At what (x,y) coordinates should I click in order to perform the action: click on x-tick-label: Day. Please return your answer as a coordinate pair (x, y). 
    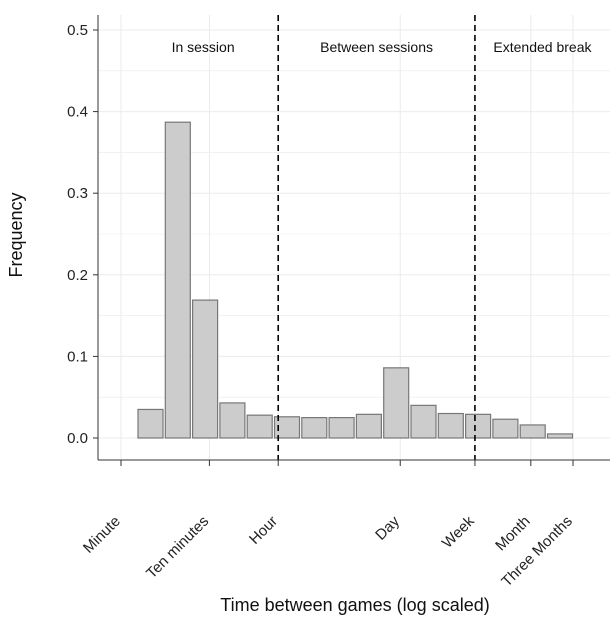
    Looking at the image, I should click on (387, 527).